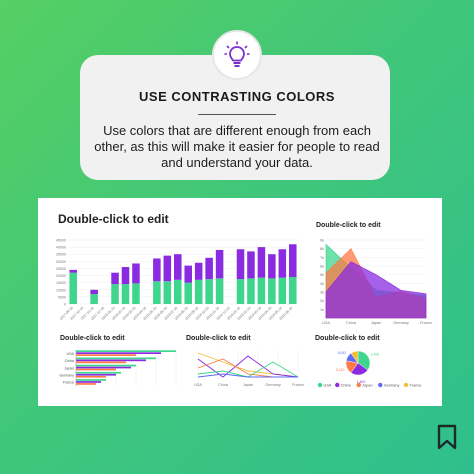 The height and width of the screenshot is (474, 474). I want to click on legend-label: Germany, so click(392, 385).